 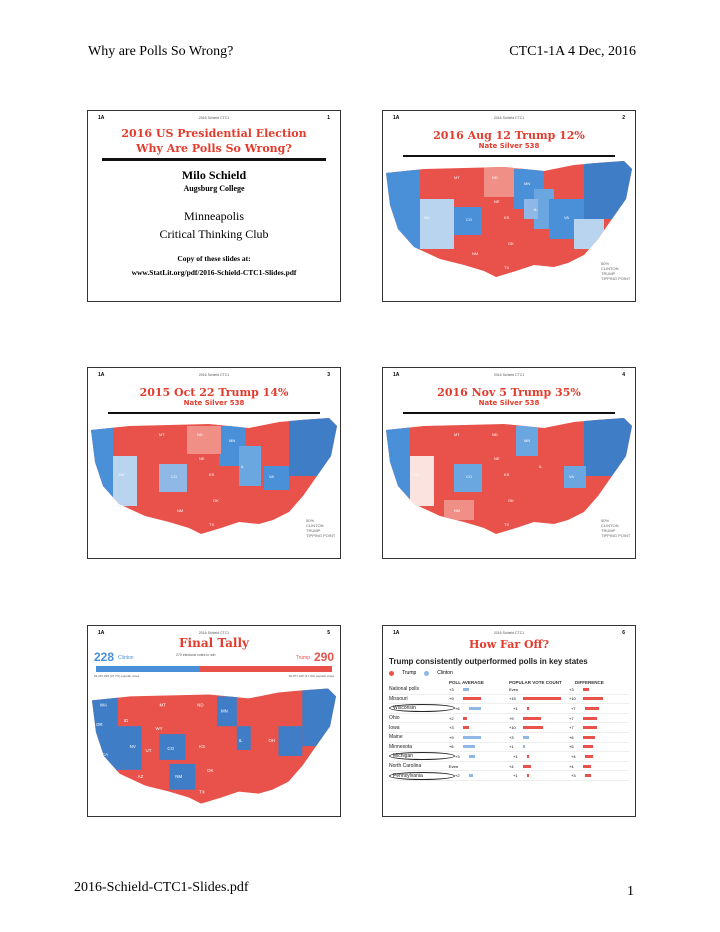 I want to click on state-name: Pennsylvania, so click(x=422, y=775).